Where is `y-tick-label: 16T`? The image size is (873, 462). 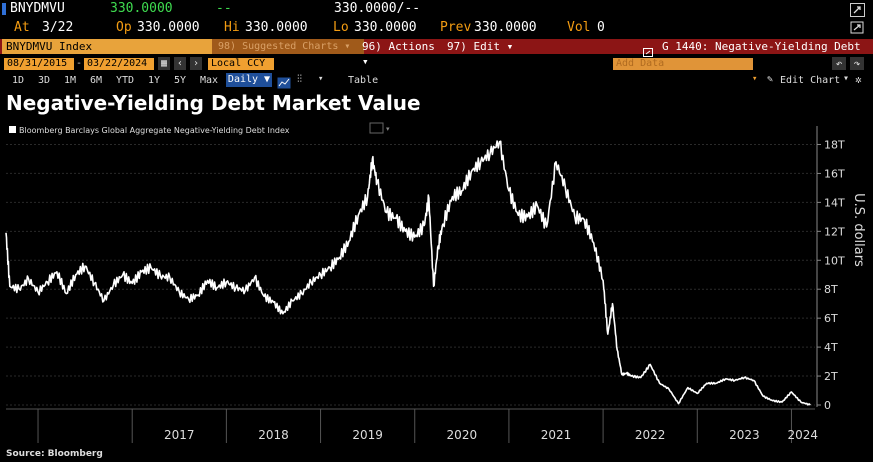
y-tick-label: 16T is located at coordinates (834, 173).